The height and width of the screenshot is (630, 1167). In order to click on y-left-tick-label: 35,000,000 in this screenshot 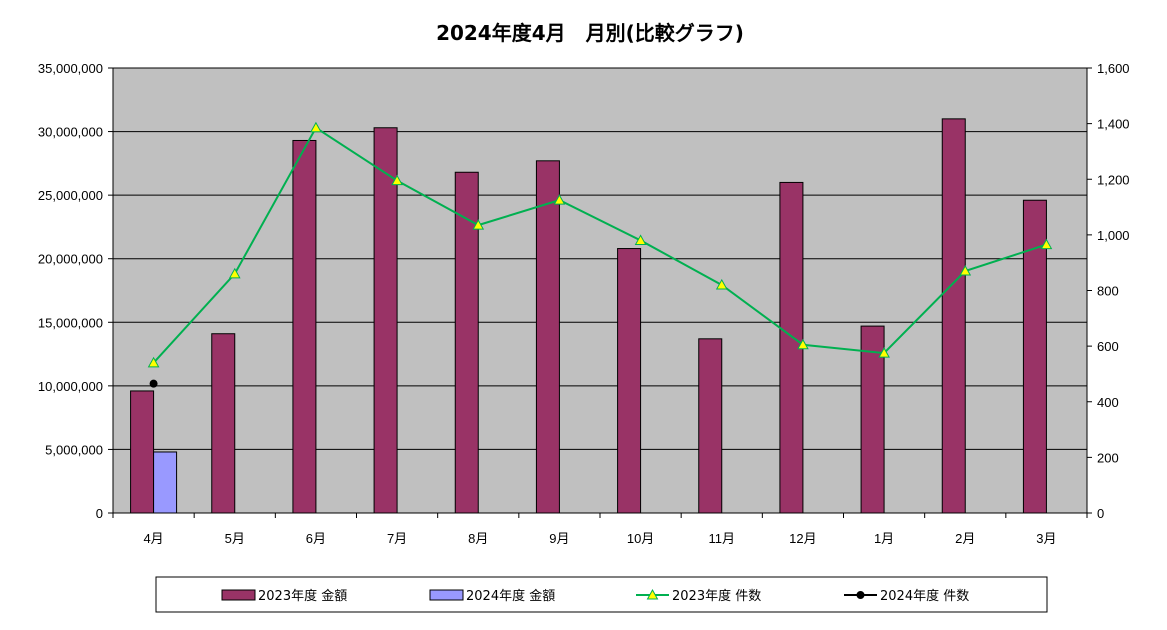, I will do `click(70, 68)`.